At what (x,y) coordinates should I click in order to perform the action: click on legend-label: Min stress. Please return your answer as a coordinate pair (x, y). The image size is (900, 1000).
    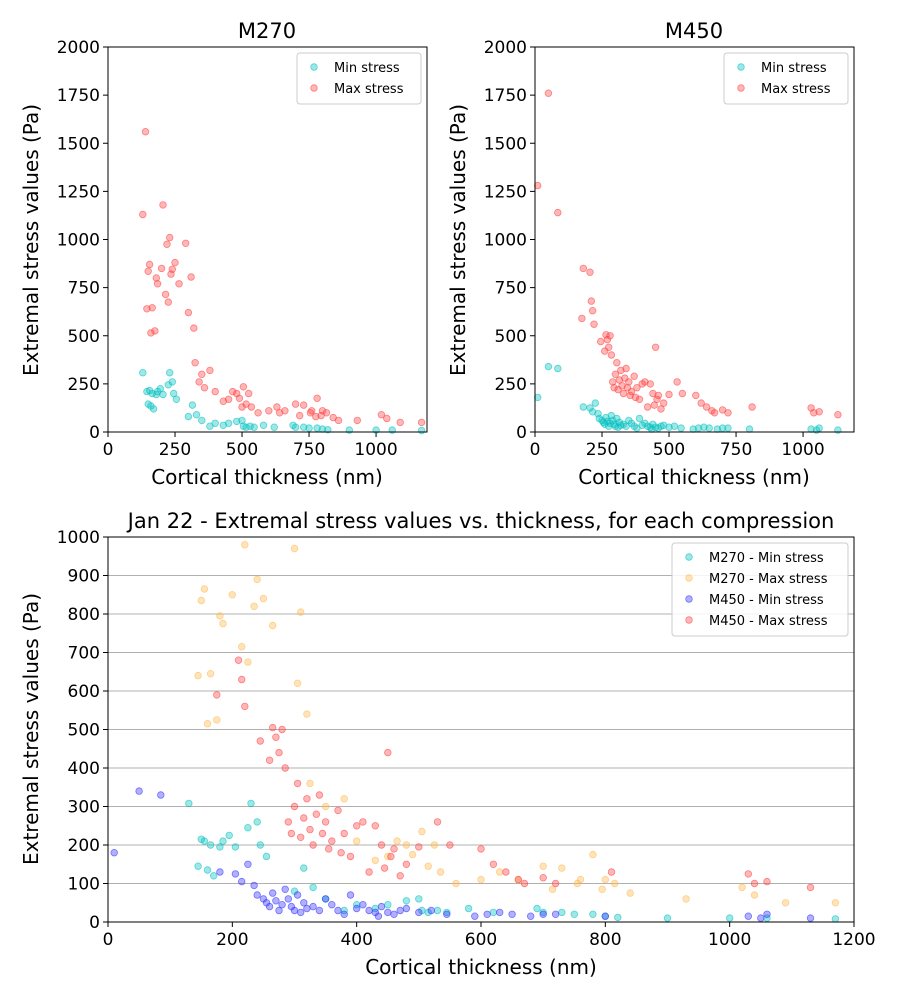
    Looking at the image, I should click on (367, 68).